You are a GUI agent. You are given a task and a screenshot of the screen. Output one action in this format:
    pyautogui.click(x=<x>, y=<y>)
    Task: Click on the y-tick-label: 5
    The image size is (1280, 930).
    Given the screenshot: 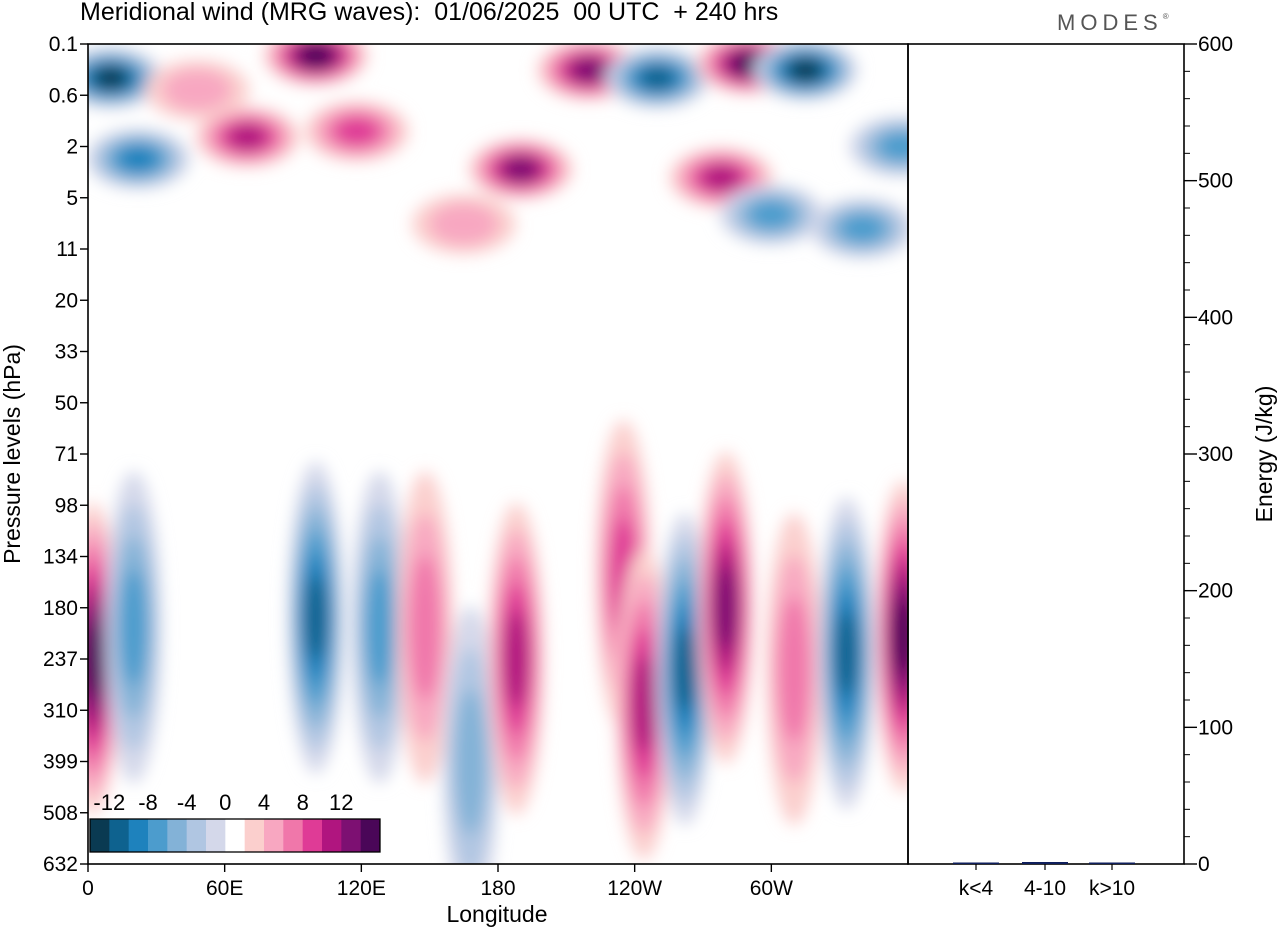 What is the action you would take?
    pyautogui.click(x=72, y=198)
    